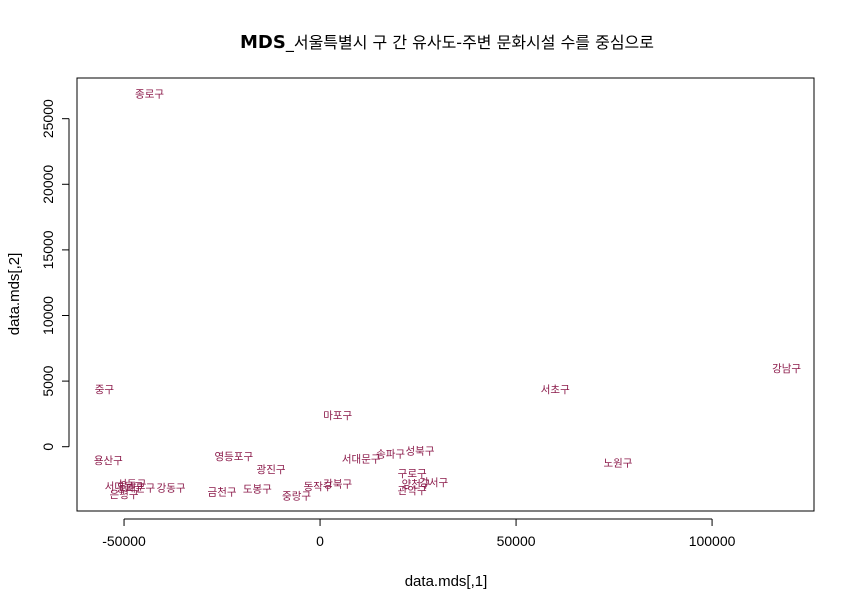  Describe the element at coordinates (124, 541) in the screenshot. I see `x-tick-label: -50000` at that location.